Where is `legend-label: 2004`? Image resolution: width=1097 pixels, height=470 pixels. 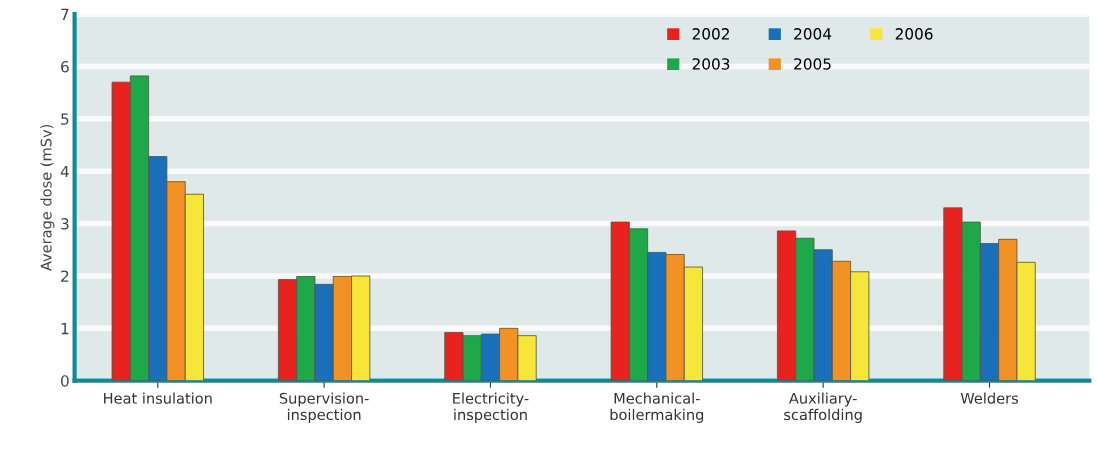
legend-label: 2004 is located at coordinates (813, 34).